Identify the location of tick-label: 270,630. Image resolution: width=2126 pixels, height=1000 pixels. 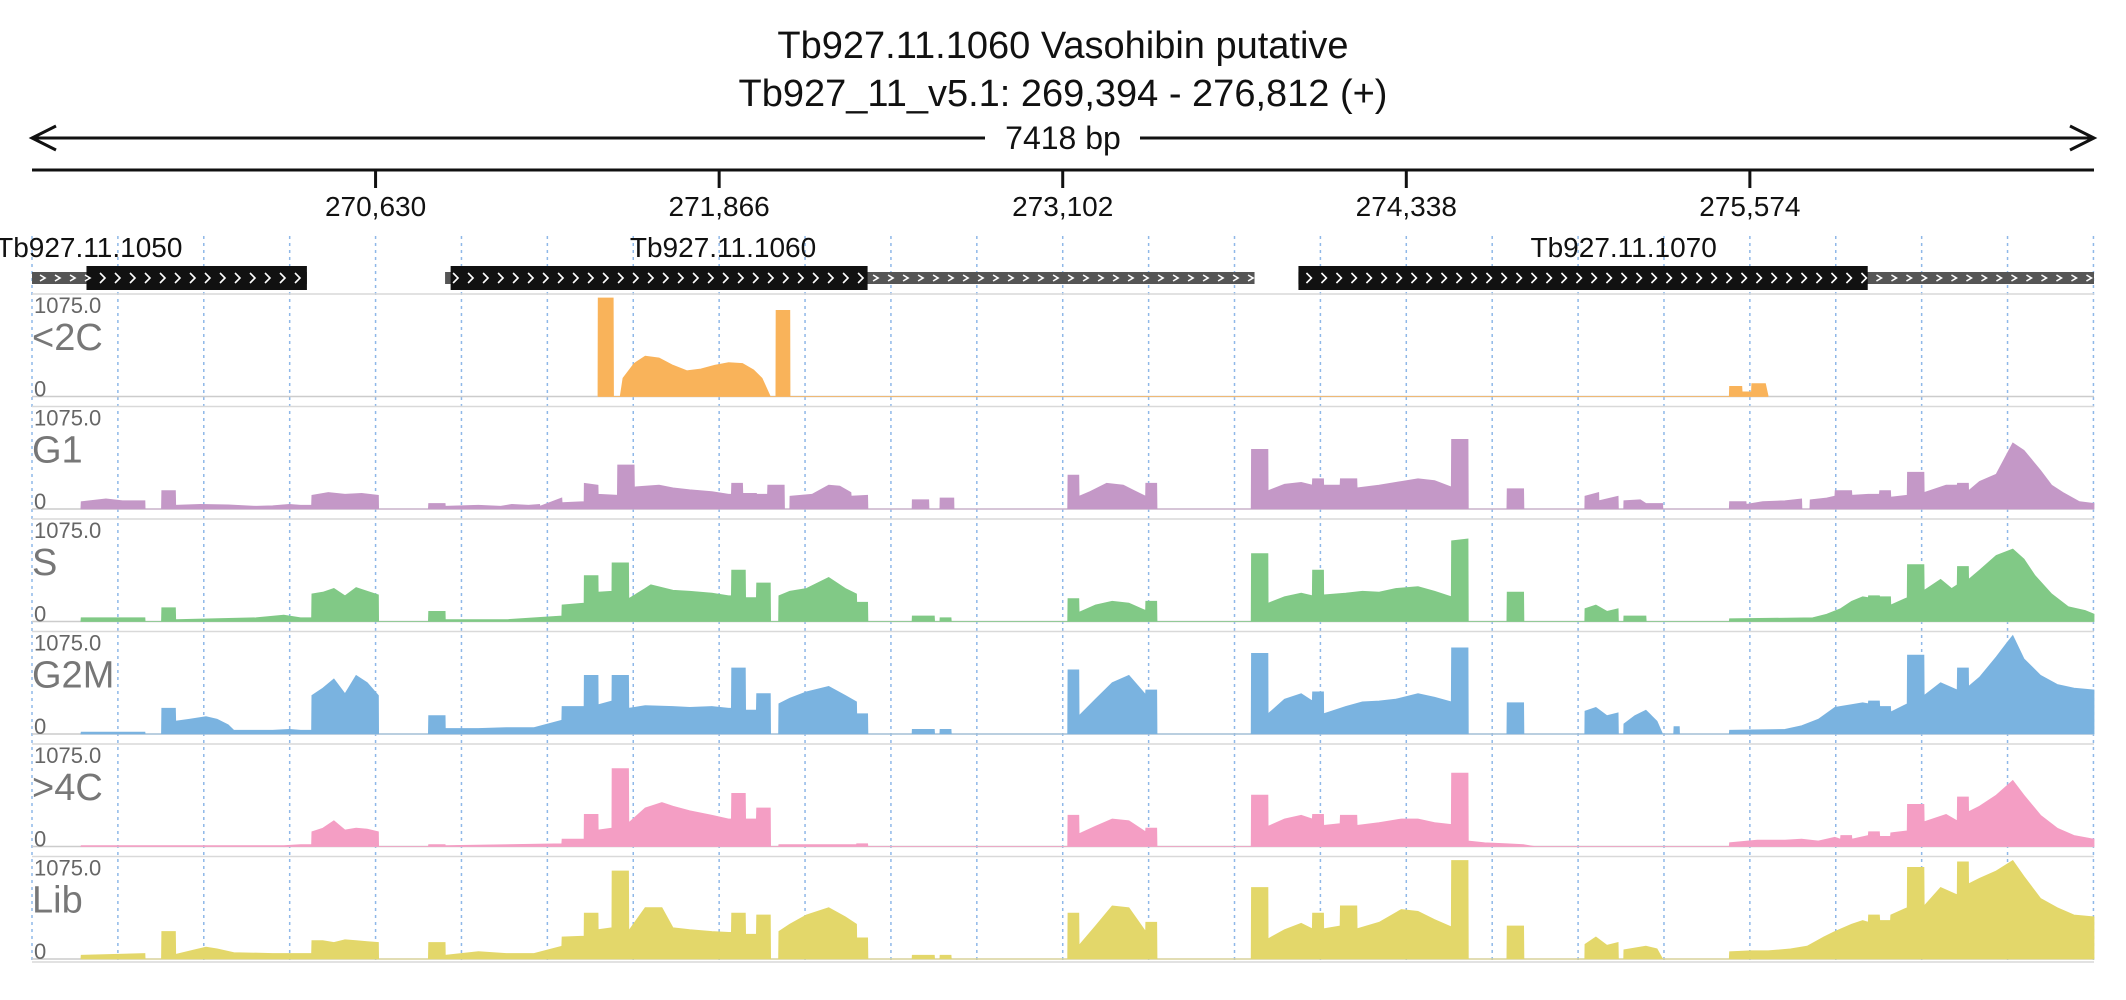
(375, 206).